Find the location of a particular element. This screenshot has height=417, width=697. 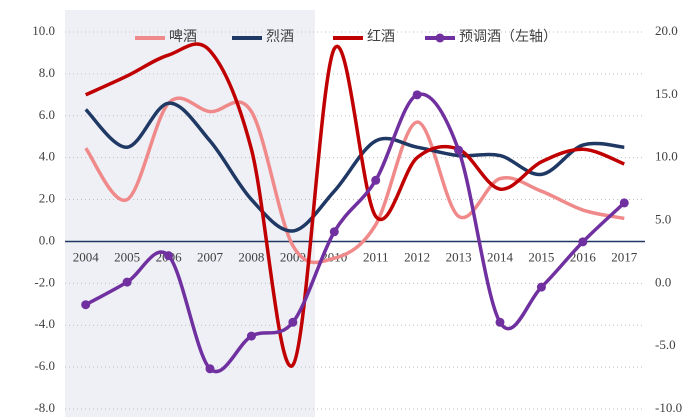

x-tick-label: 2017 is located at coordinates (624, 256).